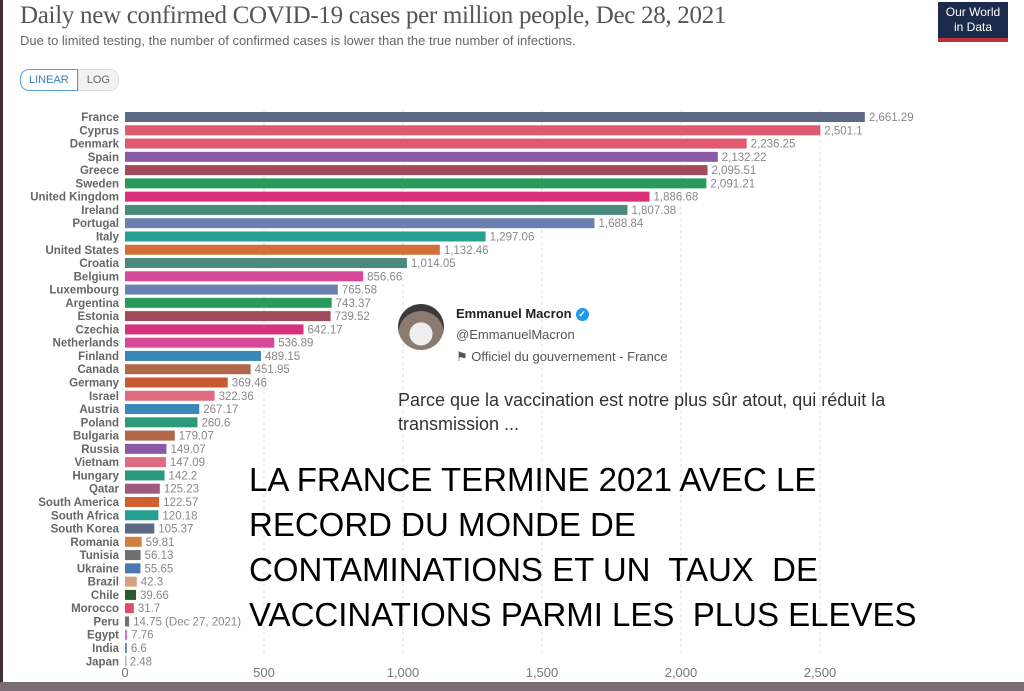  Describe the element at coordinates (94, 384) in the screenshot. I see `category-label: Germany` at that location.